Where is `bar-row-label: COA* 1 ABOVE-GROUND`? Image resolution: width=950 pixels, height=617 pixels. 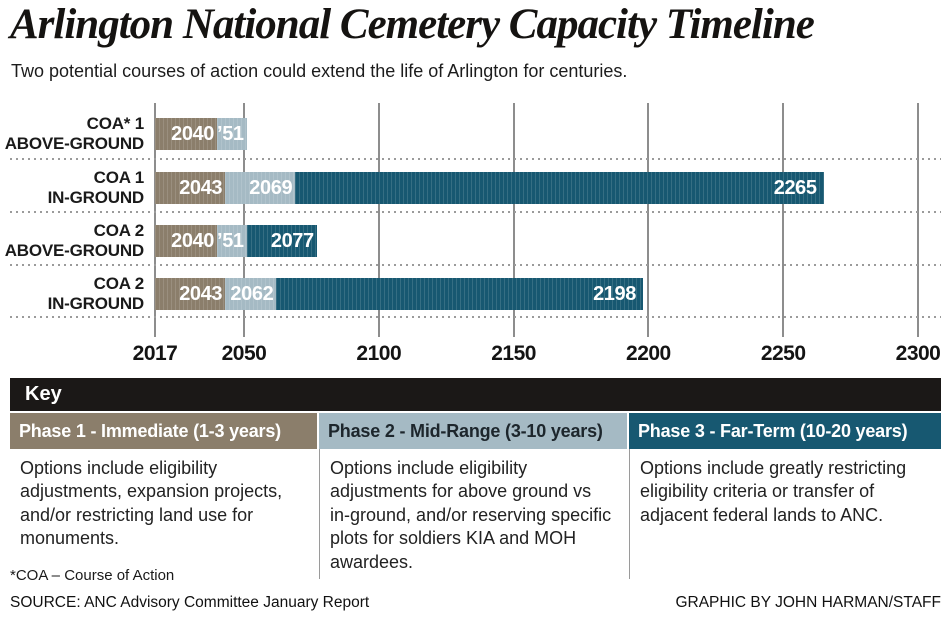 bar-row-label: COA* 1 ABOVE-GROUND is located at coordinates (72, 134).